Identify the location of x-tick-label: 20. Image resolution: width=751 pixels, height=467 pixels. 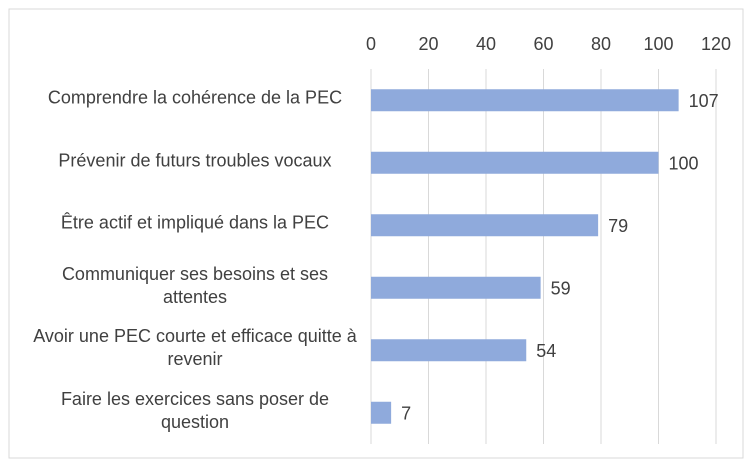
(428, 44).